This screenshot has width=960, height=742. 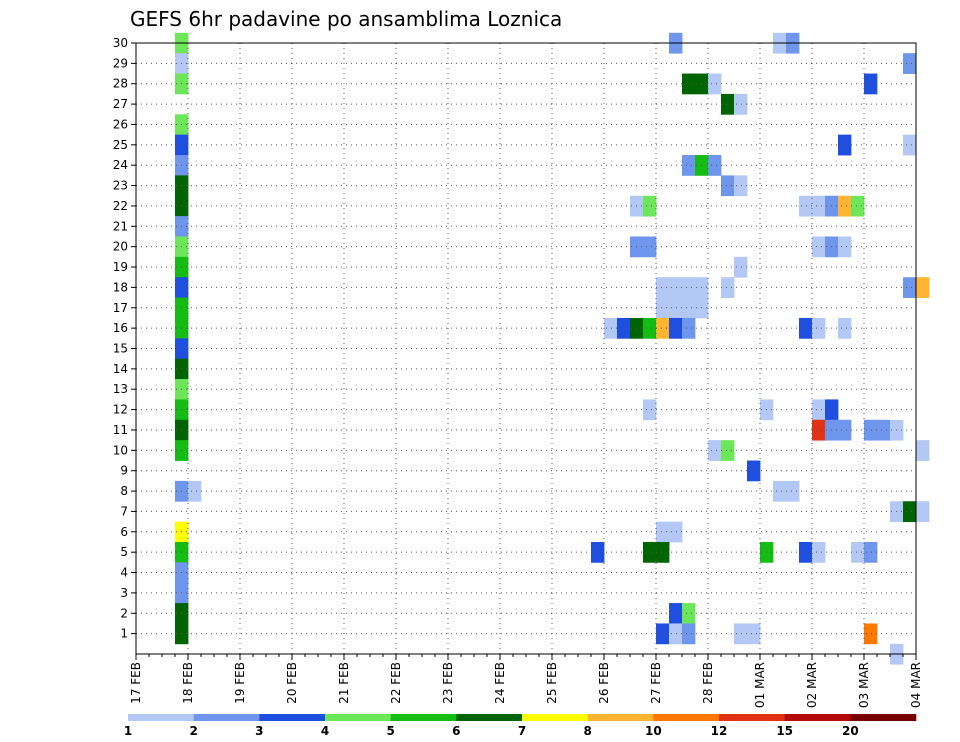 What do you see at coordinates (552, 683) in the screenshot?
I see `x-tick-label: 25 FEB` at bounding box center [552, 683].